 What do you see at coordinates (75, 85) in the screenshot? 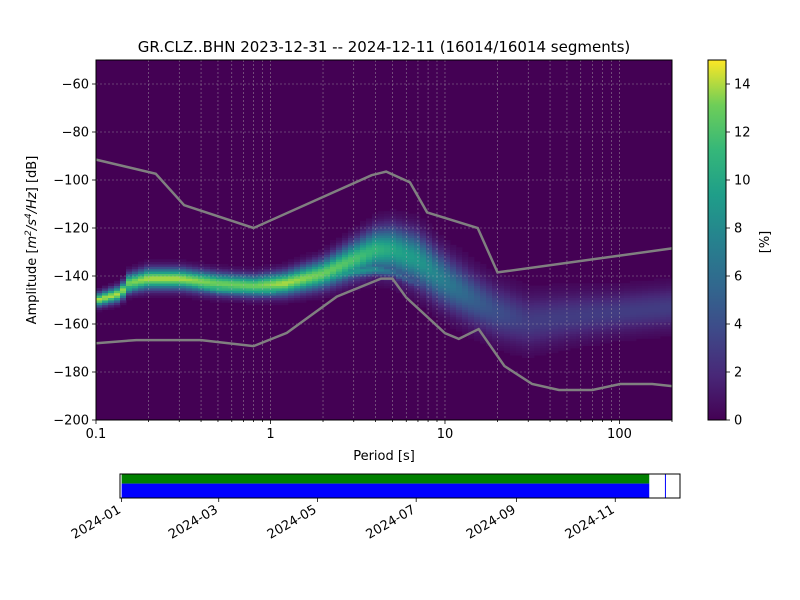
I see `y-tick-label: −60` at bounding box center [75, 85].